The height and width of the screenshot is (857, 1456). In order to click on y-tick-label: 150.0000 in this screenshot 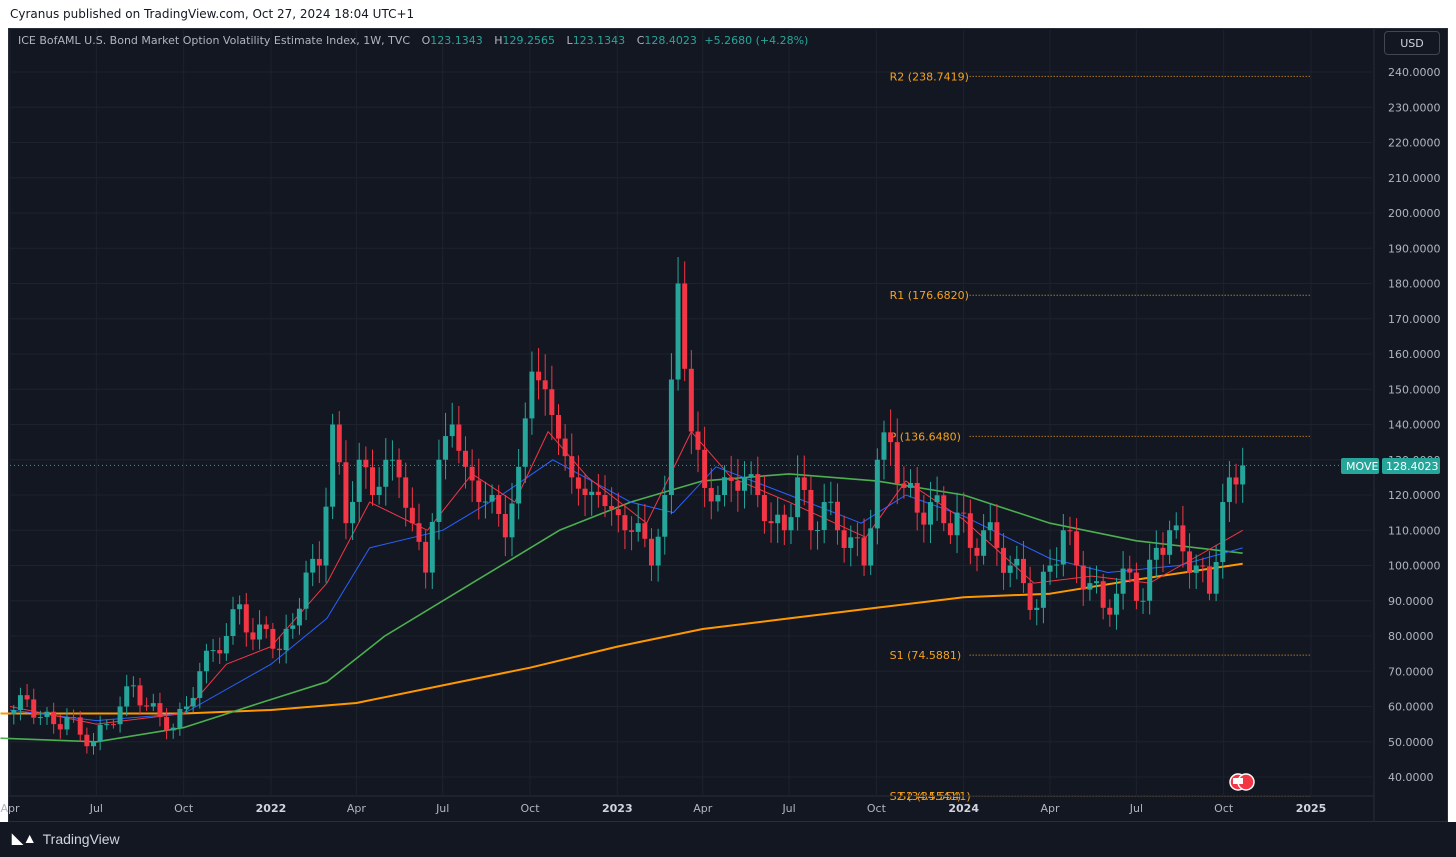, I will do `click(1414, 389)`.